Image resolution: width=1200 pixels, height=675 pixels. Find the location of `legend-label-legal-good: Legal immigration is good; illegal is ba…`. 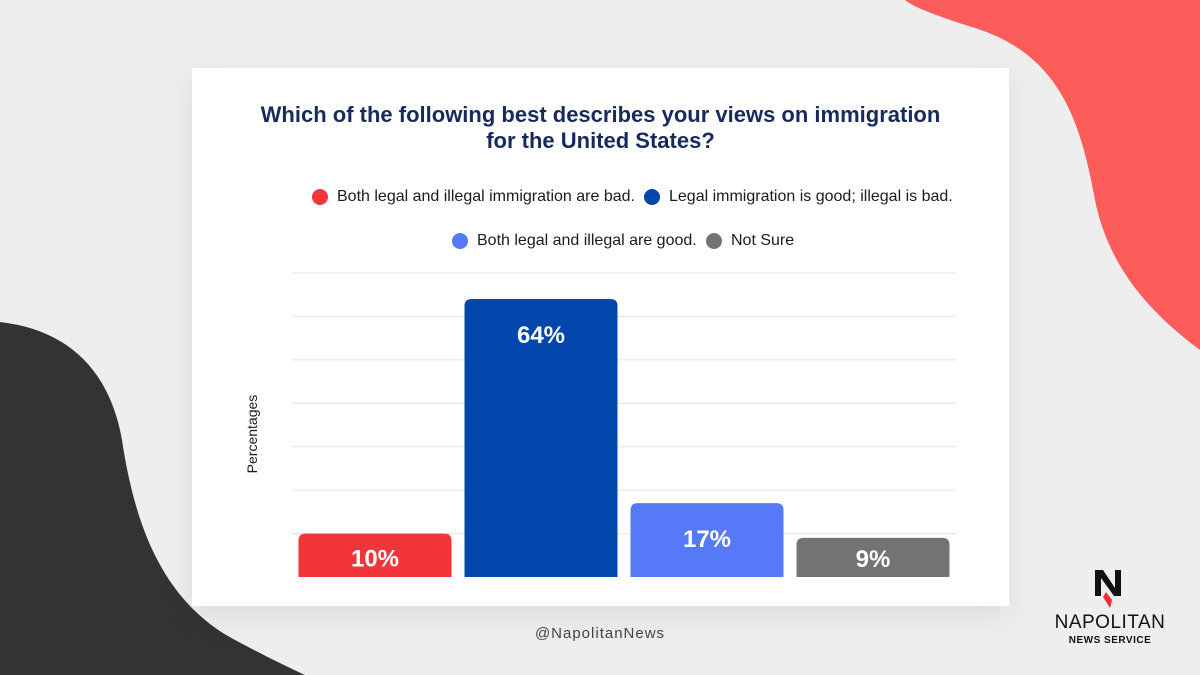

legend-label-legal-good: Legal immigration is good; illegal is ba… is located at coordinates (811, 196).